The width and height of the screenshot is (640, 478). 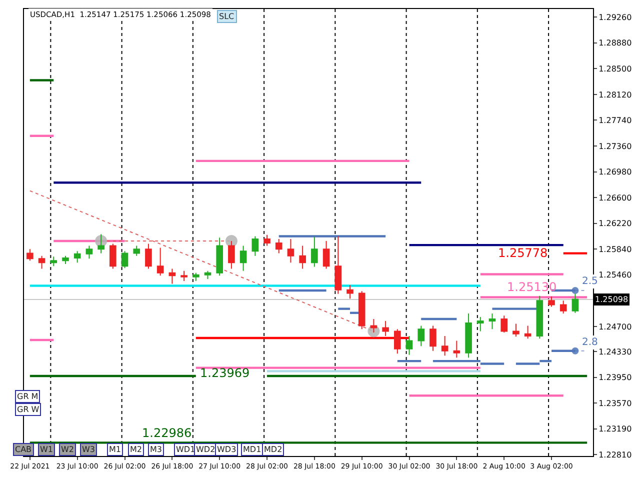 I want to click on y-tick-label: 1.26980, so click(x=615, y=172).